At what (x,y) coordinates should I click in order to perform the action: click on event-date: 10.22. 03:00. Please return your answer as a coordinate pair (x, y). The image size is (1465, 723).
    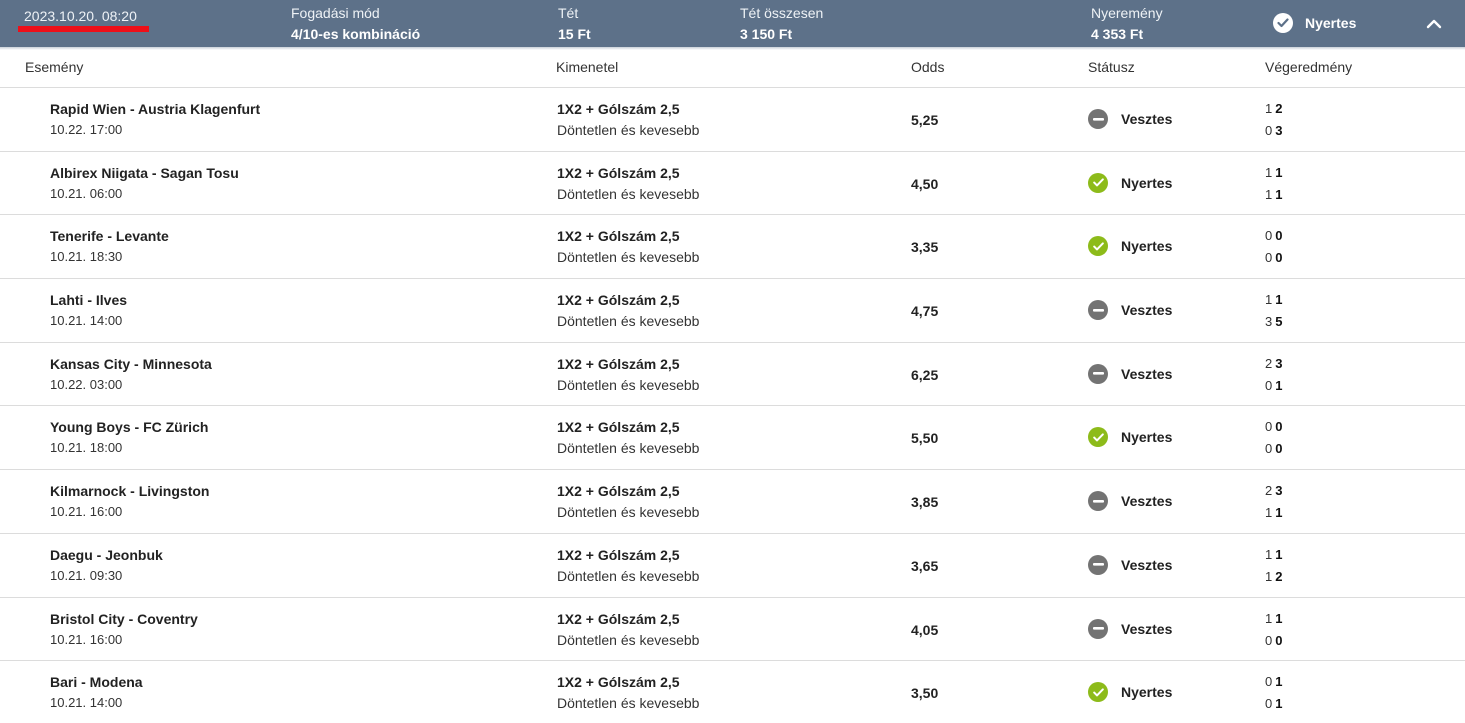
    Looking at the image, I should click on (86, 384).